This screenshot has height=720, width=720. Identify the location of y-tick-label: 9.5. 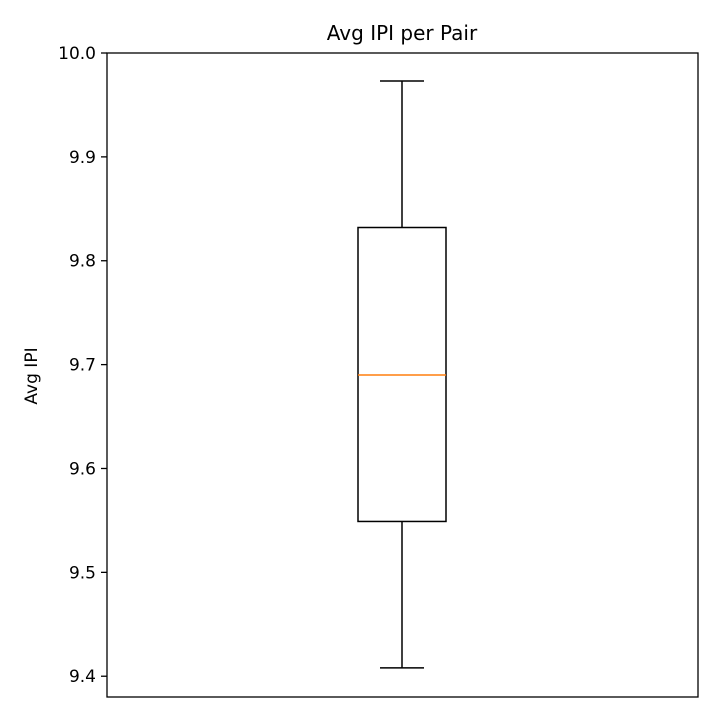
(82, 573).